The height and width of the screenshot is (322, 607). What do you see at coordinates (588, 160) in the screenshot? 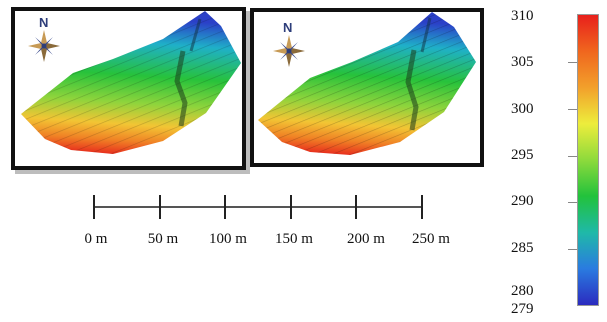
I see `elevation-colorbar` at bounding box center [588, 160].